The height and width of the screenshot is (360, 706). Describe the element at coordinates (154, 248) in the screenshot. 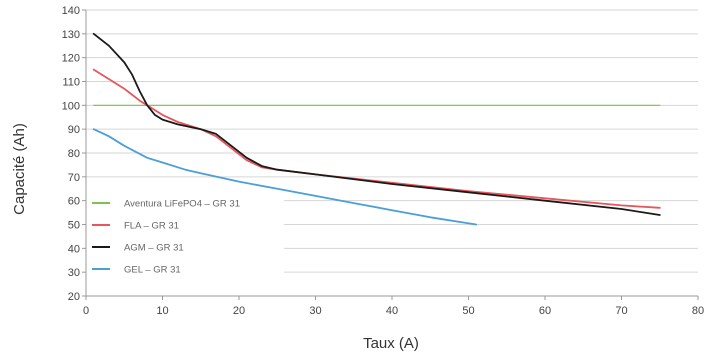

I see `legend-label: AGM – GR 31` at that location.